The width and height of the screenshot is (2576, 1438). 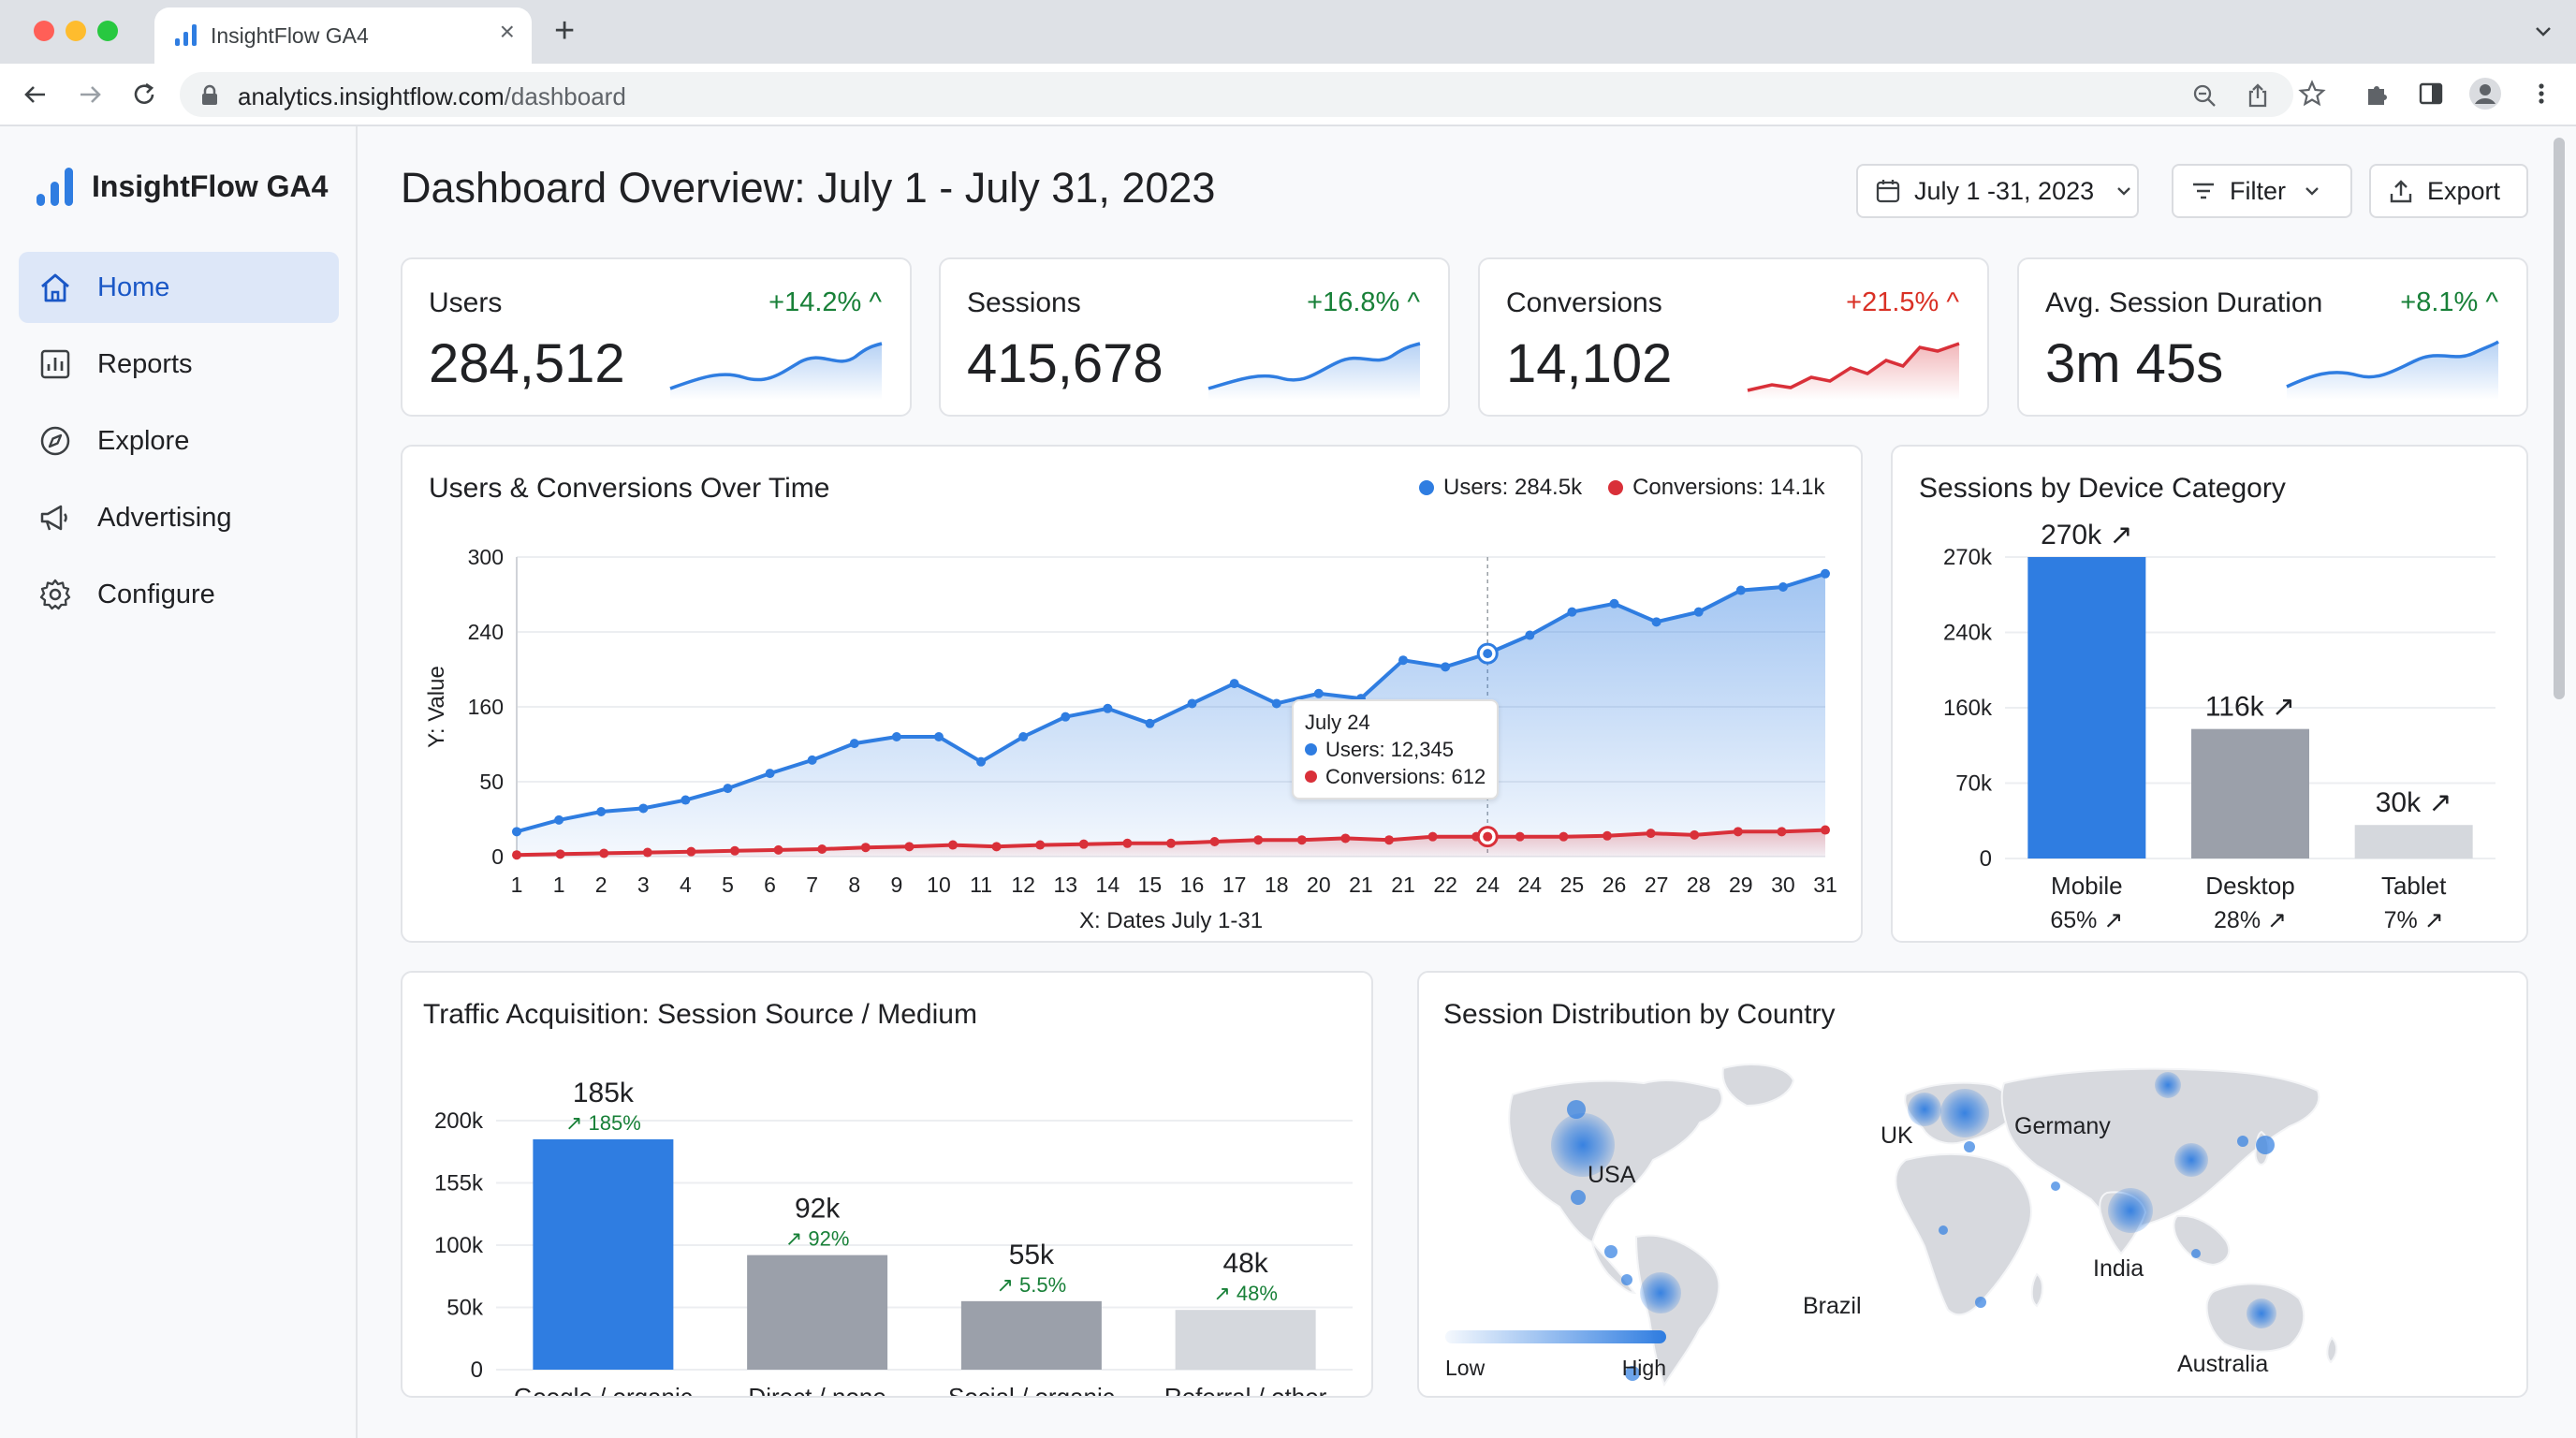 I want to click on bar-value-label: 116k ↗, so click(x=2250, y=707).